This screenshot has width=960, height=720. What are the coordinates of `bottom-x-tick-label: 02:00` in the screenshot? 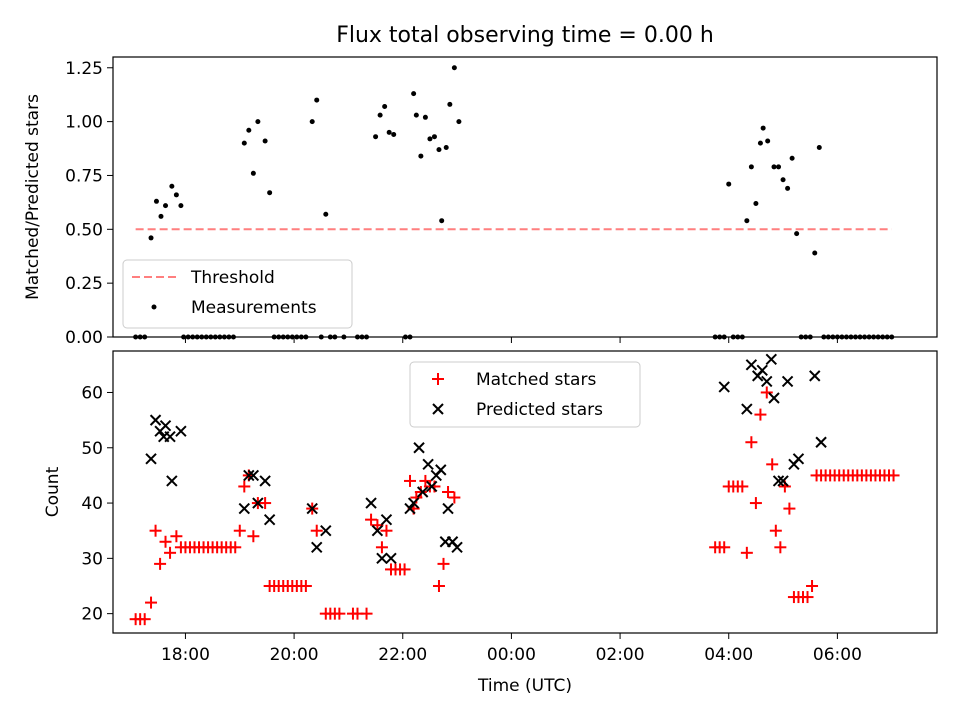 It's located at (620, 655).